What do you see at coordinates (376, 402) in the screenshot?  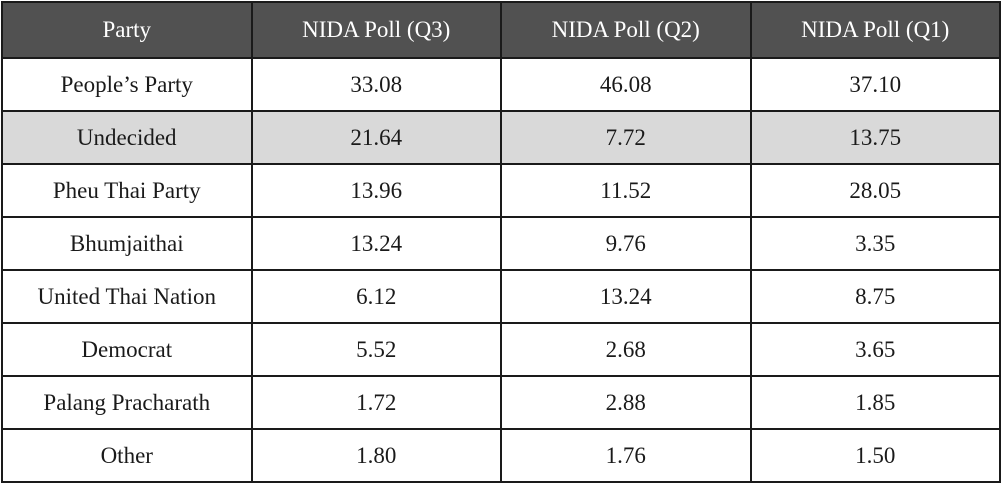 I see `value-cell: 1.72` at bounding box center [376, 402].